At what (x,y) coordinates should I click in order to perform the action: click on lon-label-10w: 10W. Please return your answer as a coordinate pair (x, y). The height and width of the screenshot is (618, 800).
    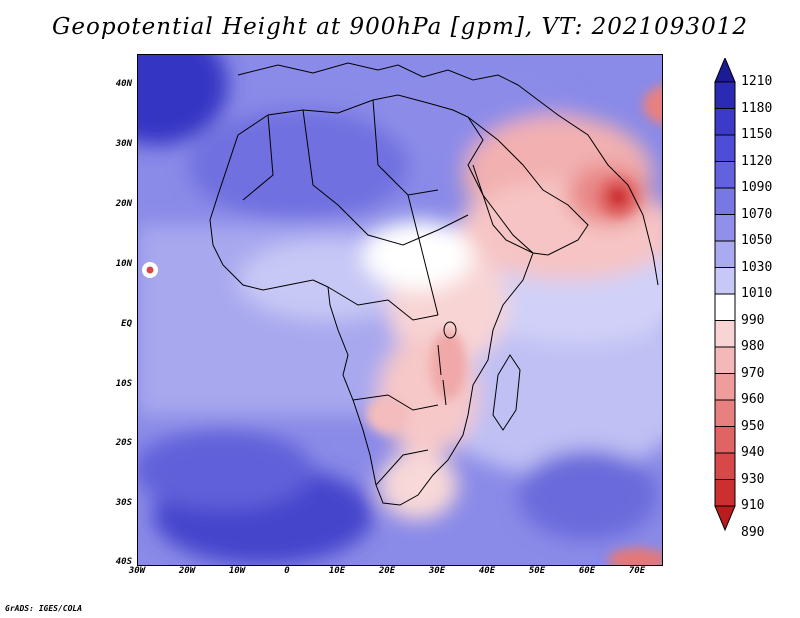
    Looking at the image, I should click on (237, 571).